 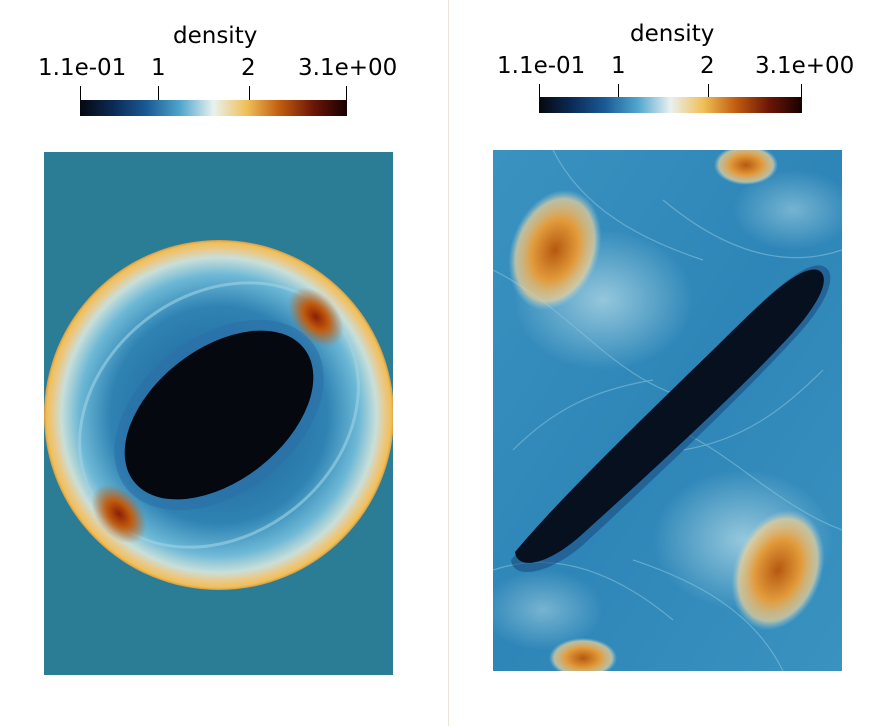 I want to click on high-density-spot-lower, so click(x=119, y=514).